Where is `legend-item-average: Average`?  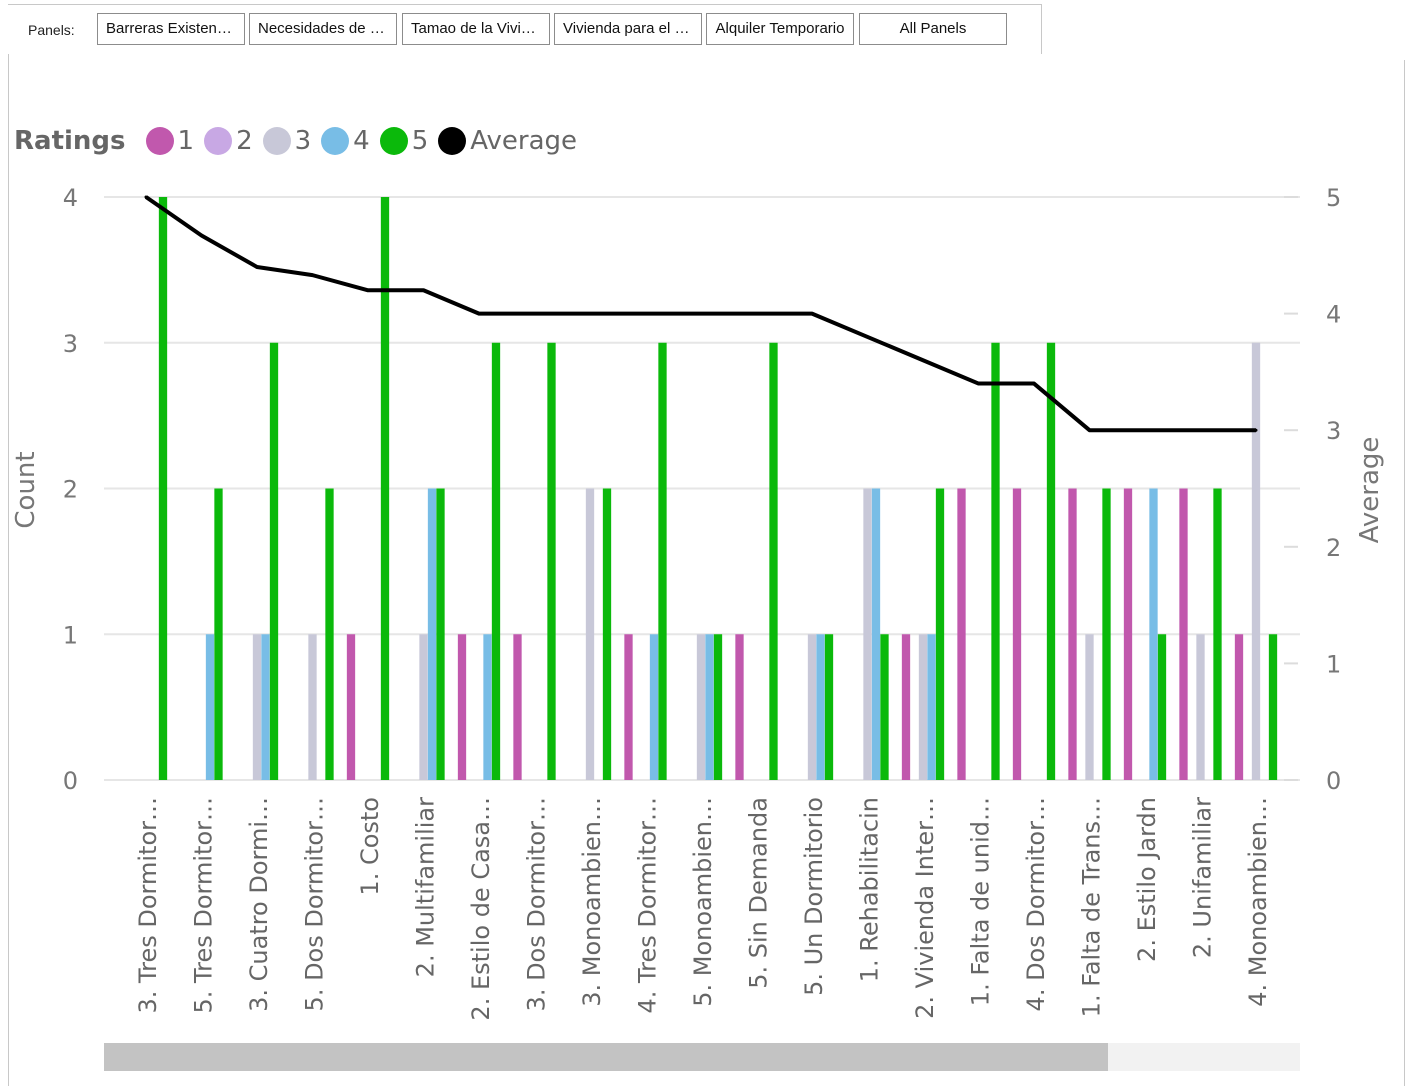
legend-item-average: Average is located at coordinates (507, 141).